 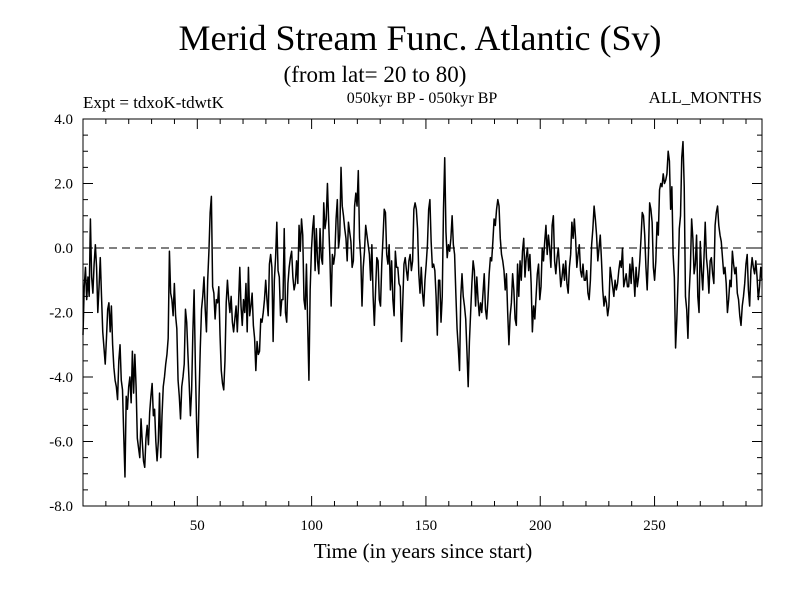 What do you see at coordinates (311, 526) in the screenshot?
I see `x-tick-label: 100` at bounding box center [311, 526].